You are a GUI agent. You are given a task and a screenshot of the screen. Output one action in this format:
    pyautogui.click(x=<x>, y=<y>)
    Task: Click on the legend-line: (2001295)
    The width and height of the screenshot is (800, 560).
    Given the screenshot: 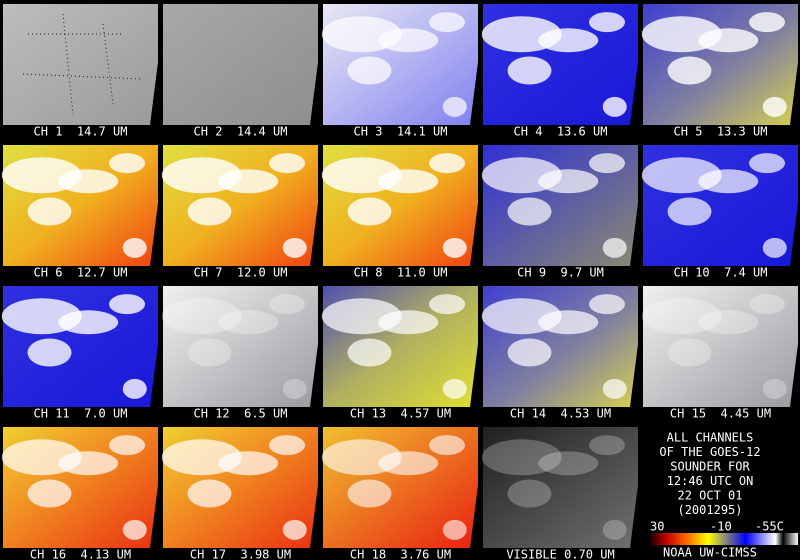 What is the action you would take?
    pyautogui.click(x=709, y=510)
    